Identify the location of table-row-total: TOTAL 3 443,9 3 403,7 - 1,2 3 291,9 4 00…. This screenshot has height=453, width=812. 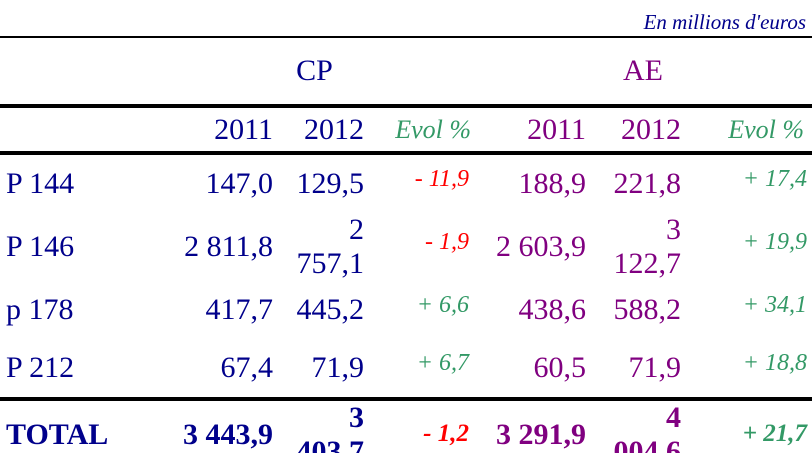
(406, 425).